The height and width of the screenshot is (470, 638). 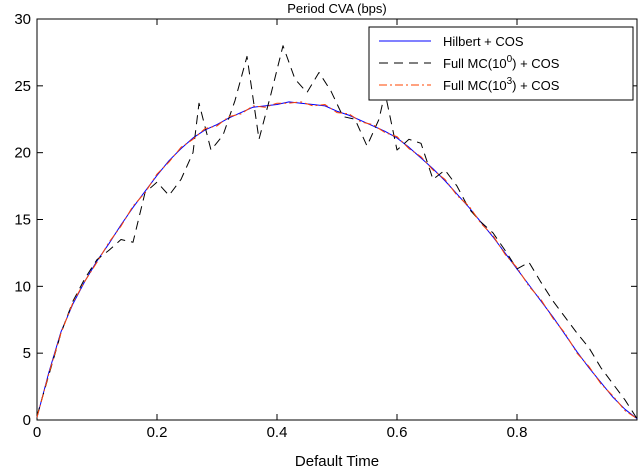 What do you see at coordinates (22, 86) in the screenshot?
I see `y-tick-label: 25` at bounding box center [22, 86].